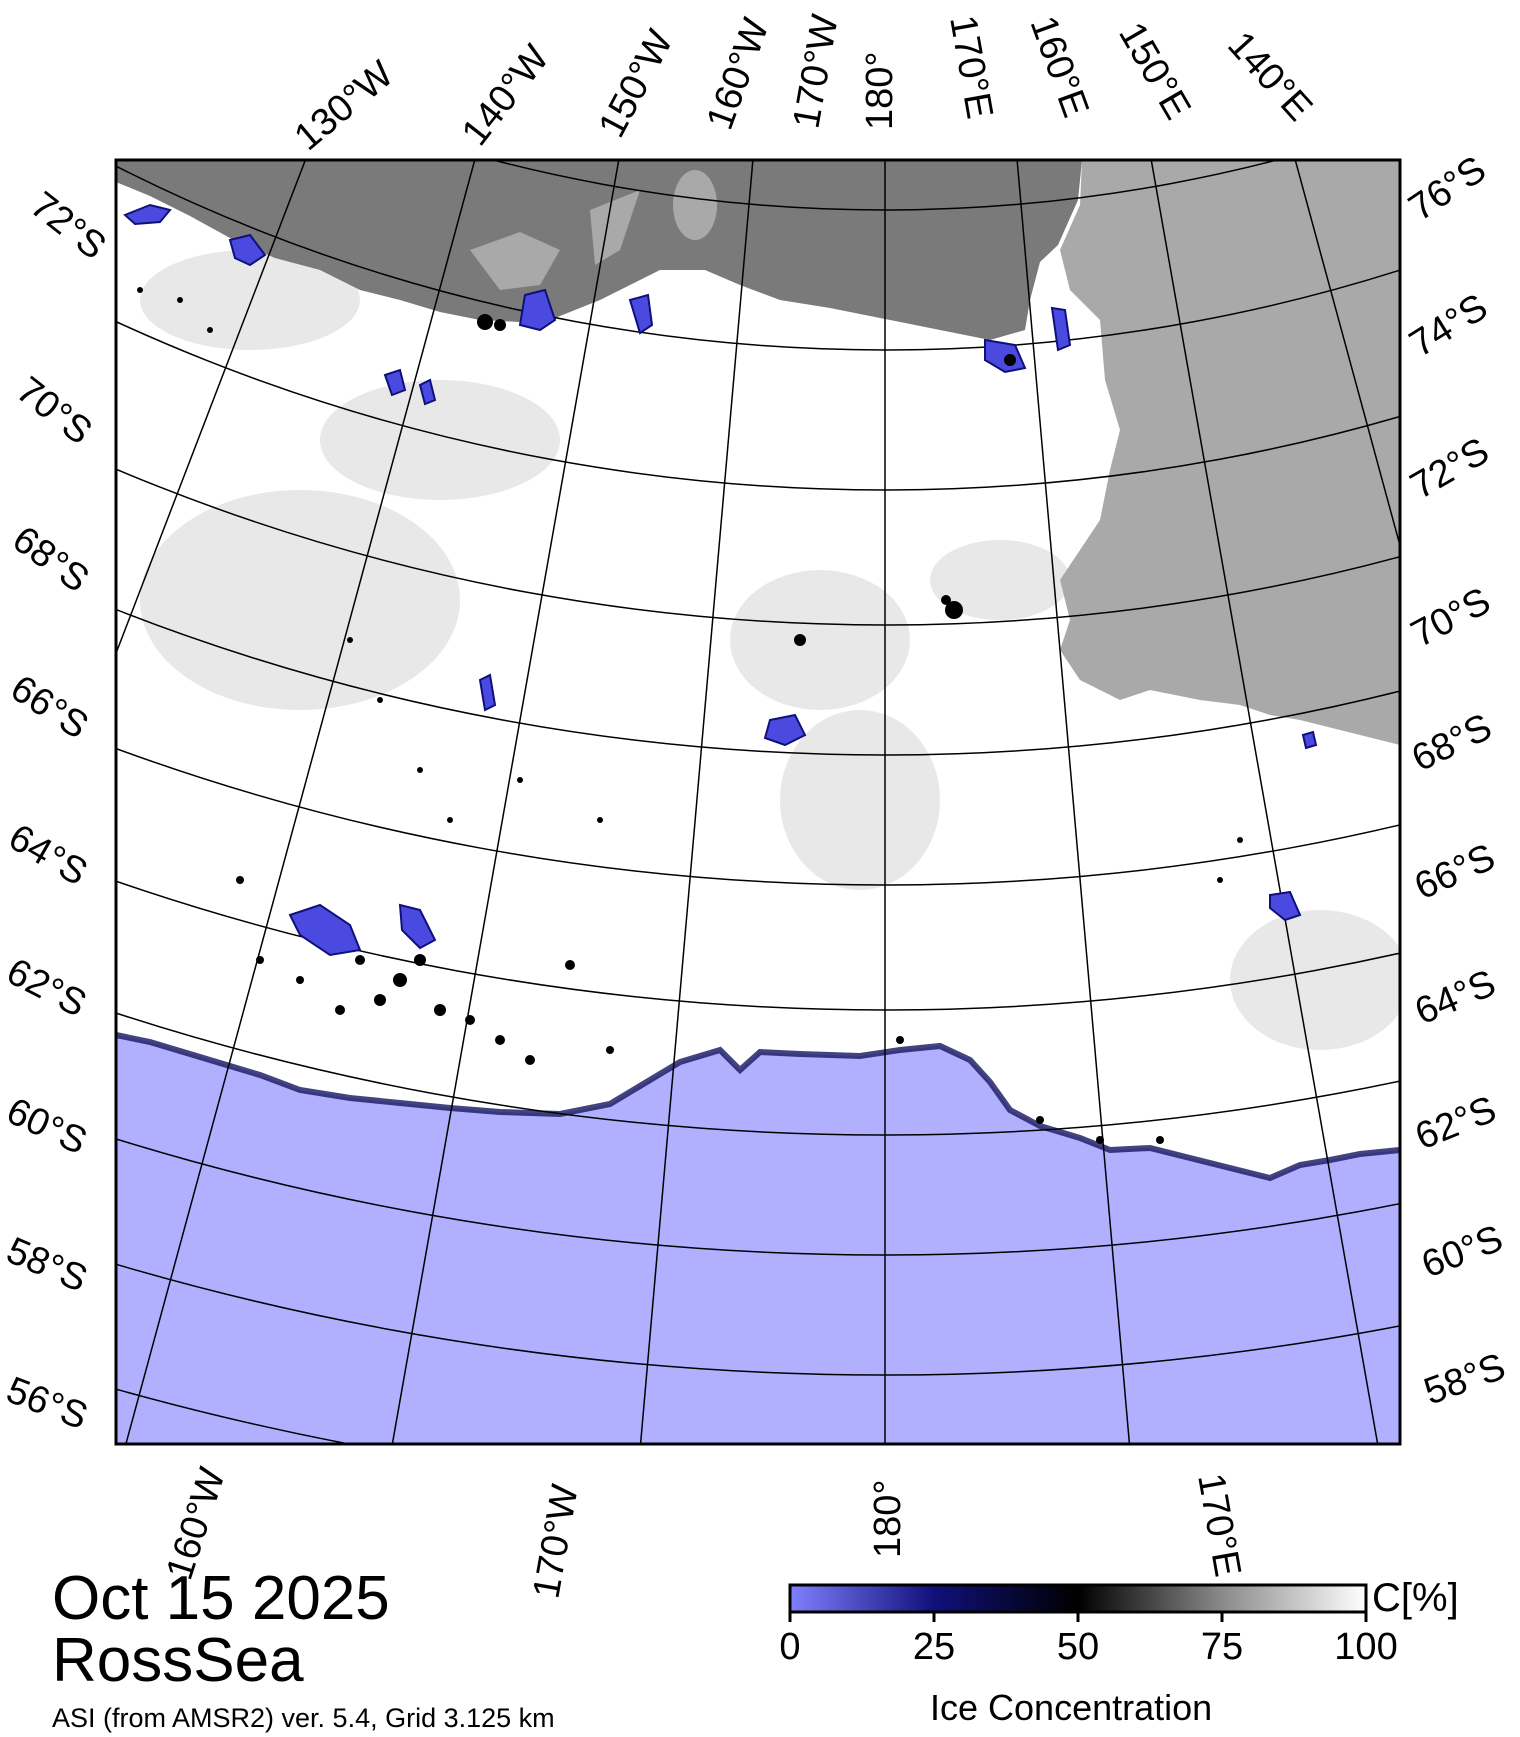  I want to click on lat-label-right: 66°S, so click(1455, 872).